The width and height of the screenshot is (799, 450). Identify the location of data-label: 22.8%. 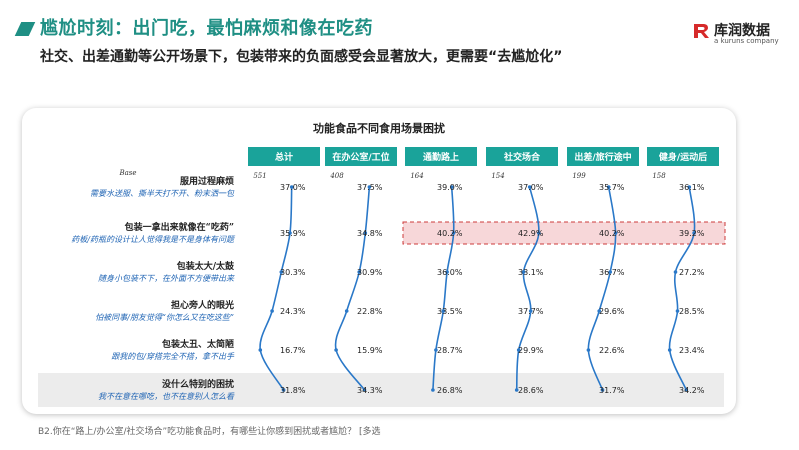
(370, 311).